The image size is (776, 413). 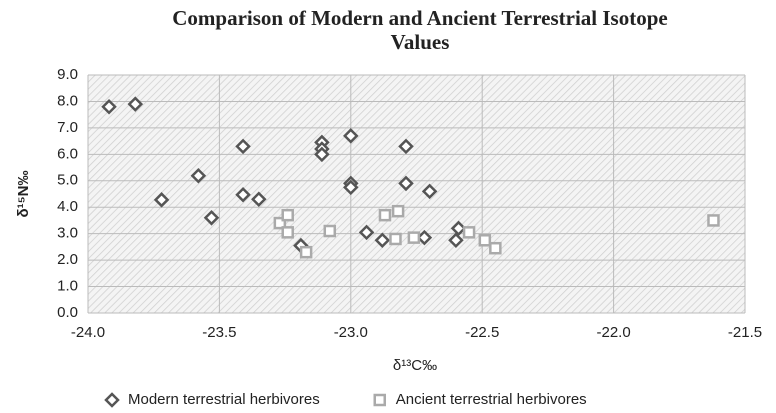 I want to click on x-tick-label: -24.0, so click(x=88, y=332).